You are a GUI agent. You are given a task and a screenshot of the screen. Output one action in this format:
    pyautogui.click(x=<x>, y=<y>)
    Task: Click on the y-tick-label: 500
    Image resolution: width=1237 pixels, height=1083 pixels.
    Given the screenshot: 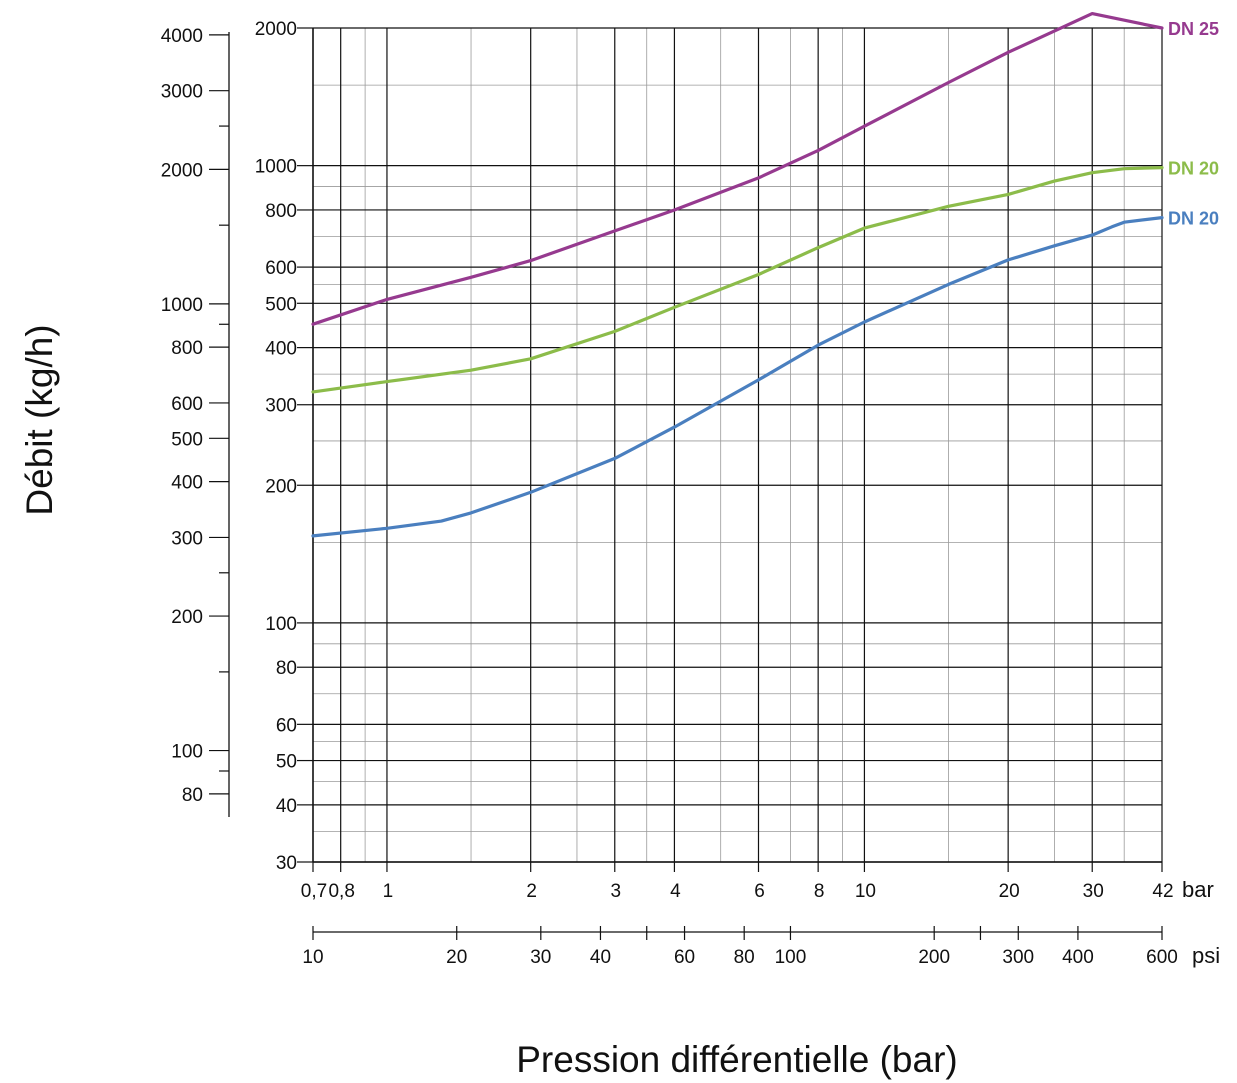 What is the action you would take?
    pyautogui.click(x=281, y=304)
    